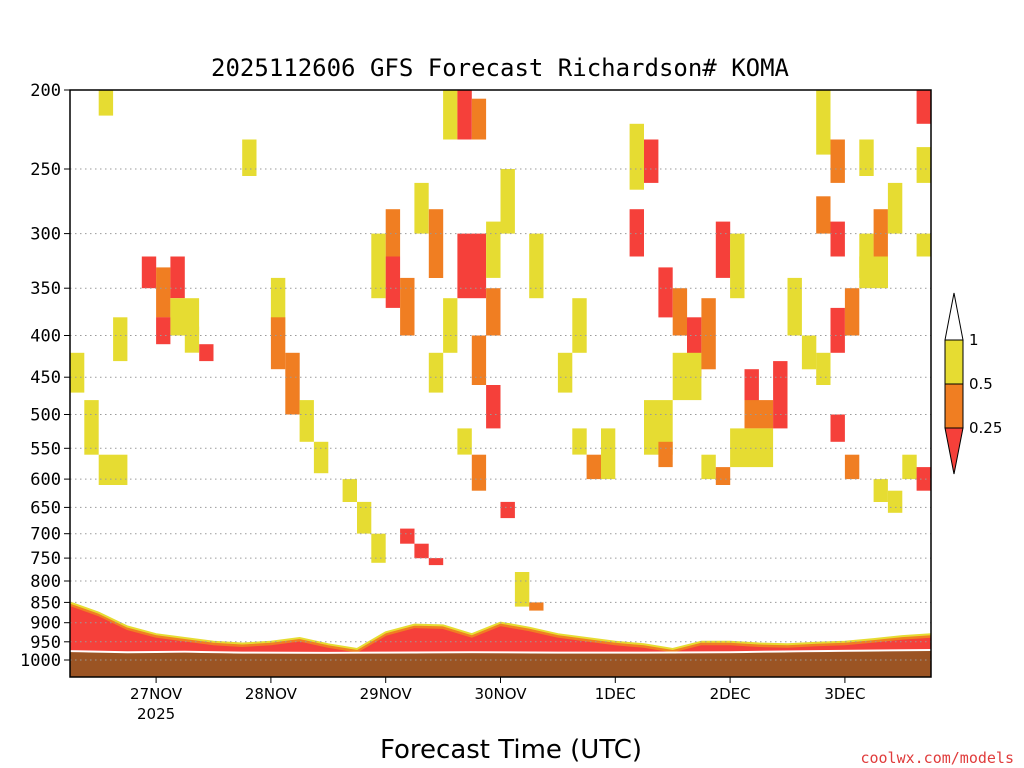 Image resolution: width=1024 pixels, height=768 pixels. What do you see at coordinates (156, 714) in the screenshot?
I see `x-tick-sublabel-0: 2025` at bounding box center [156, 714].